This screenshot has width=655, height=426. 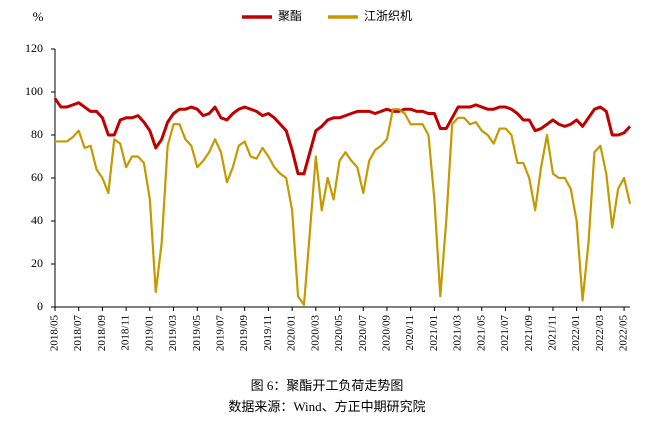 I want to click on x-tick-label: 2018/05, so click(x=55, y=333).